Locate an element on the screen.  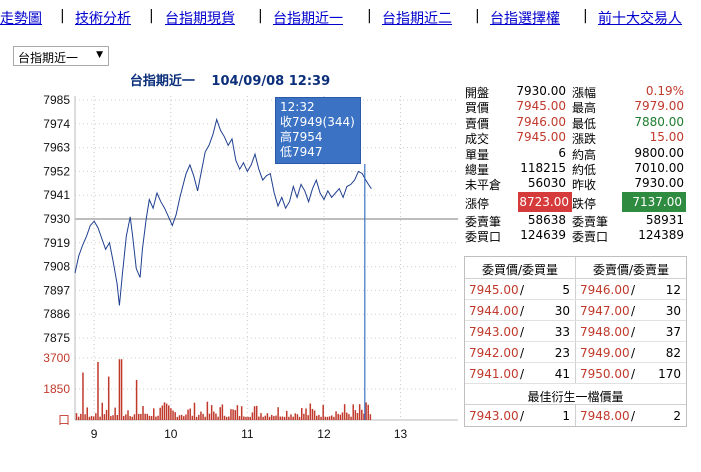
quote-value: 15.00 is located at coordinates (666, 137).